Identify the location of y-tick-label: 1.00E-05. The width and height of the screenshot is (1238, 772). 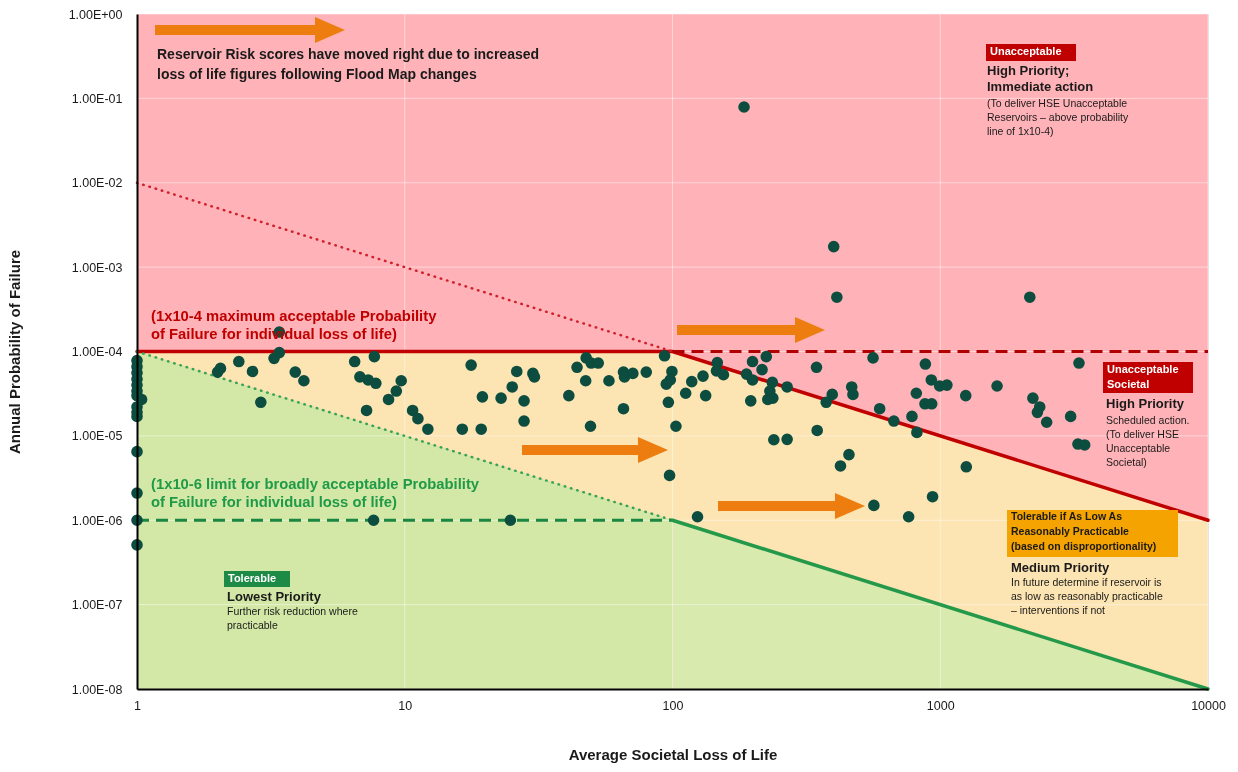
(97, 436).